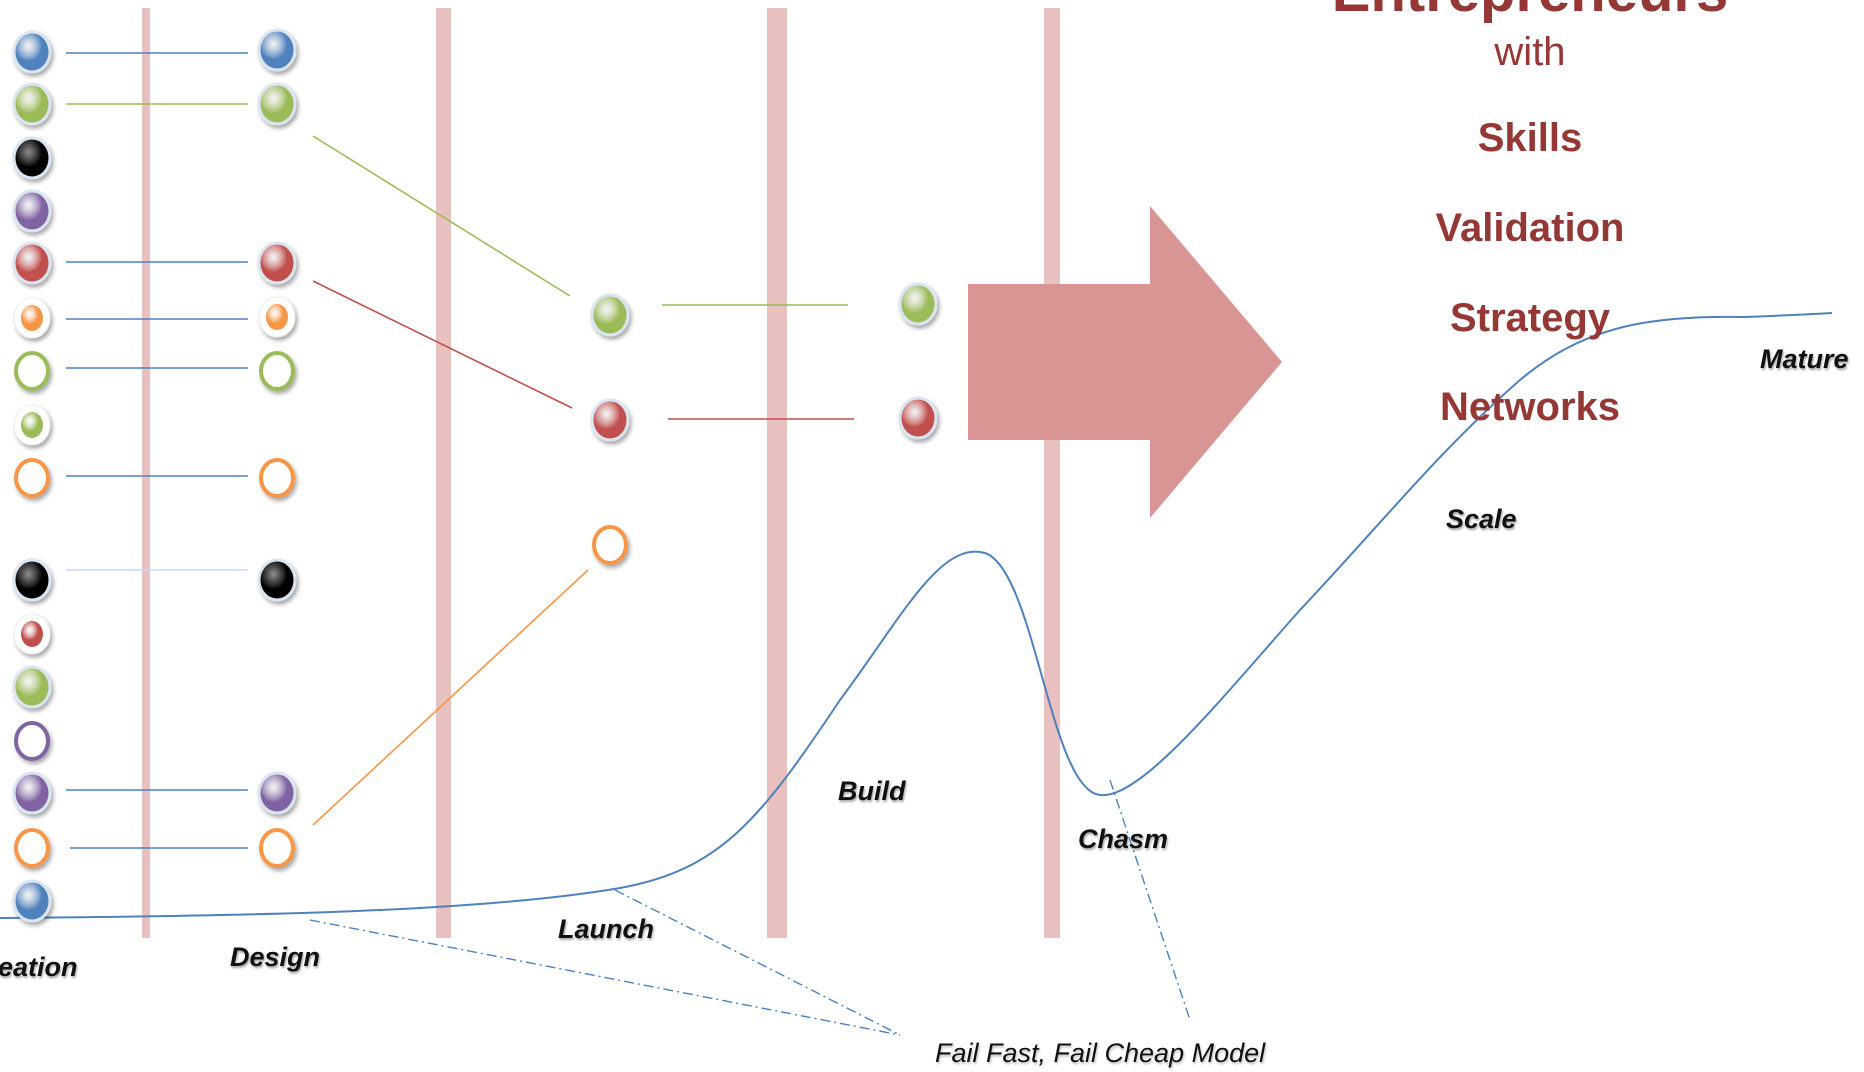  Describe the element at coordinates (1804, 359) in the screenshot. I see `stage-label-mature: Mature` at that location.